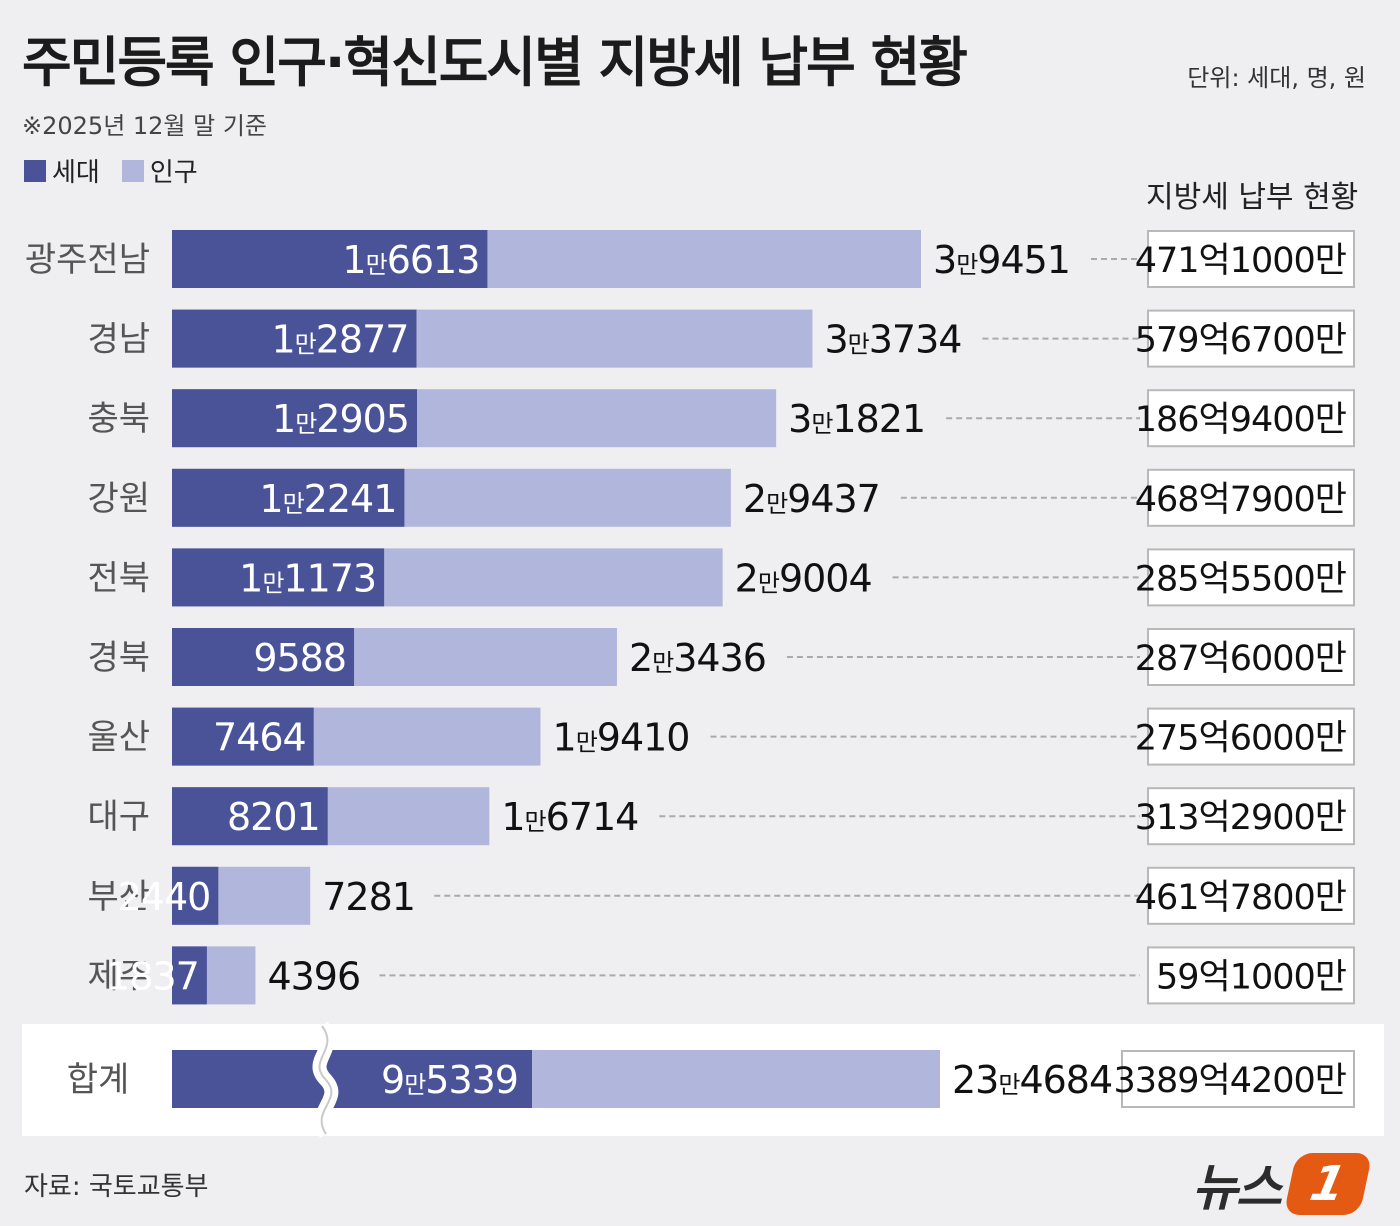 The image size is (1400, 1226). I want to click on tax-value: 275억6000만, so click(1240, 739).